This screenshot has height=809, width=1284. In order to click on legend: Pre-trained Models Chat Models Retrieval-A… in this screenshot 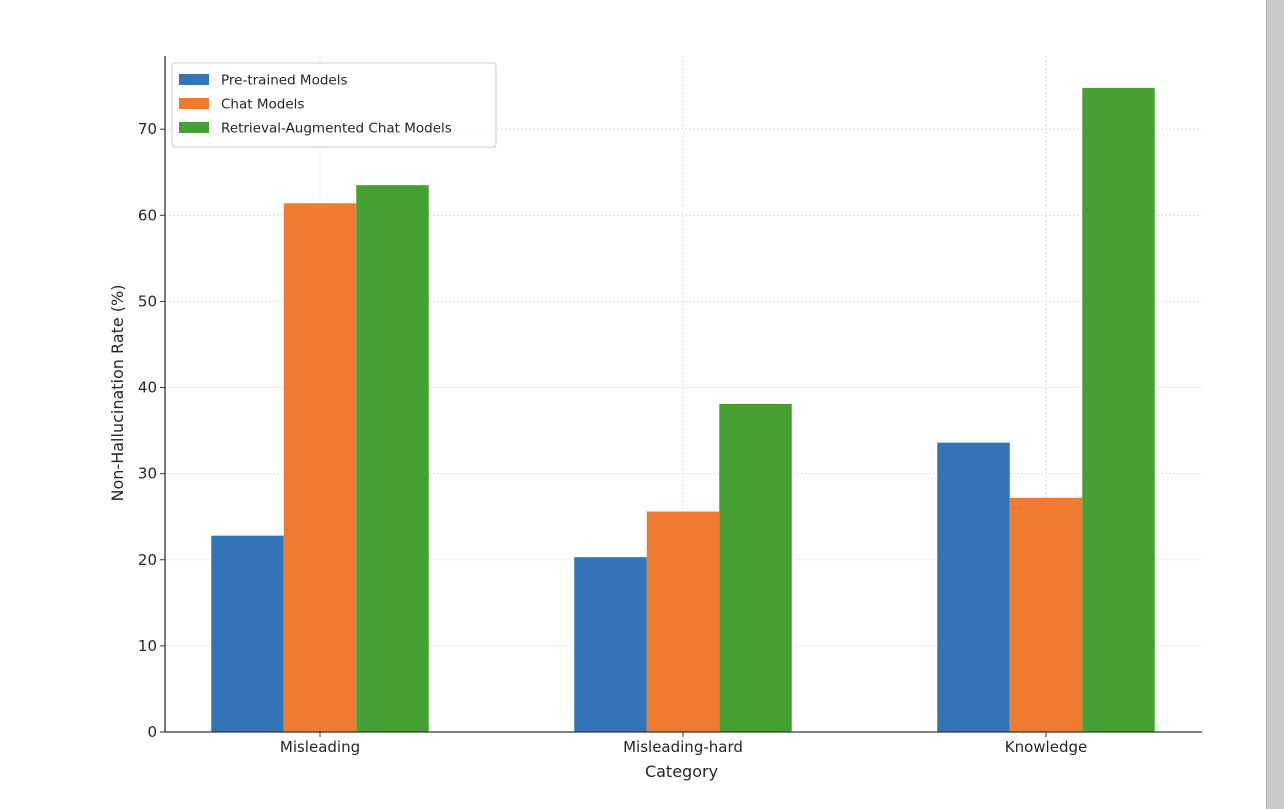, I will do `click(334, 105)`.